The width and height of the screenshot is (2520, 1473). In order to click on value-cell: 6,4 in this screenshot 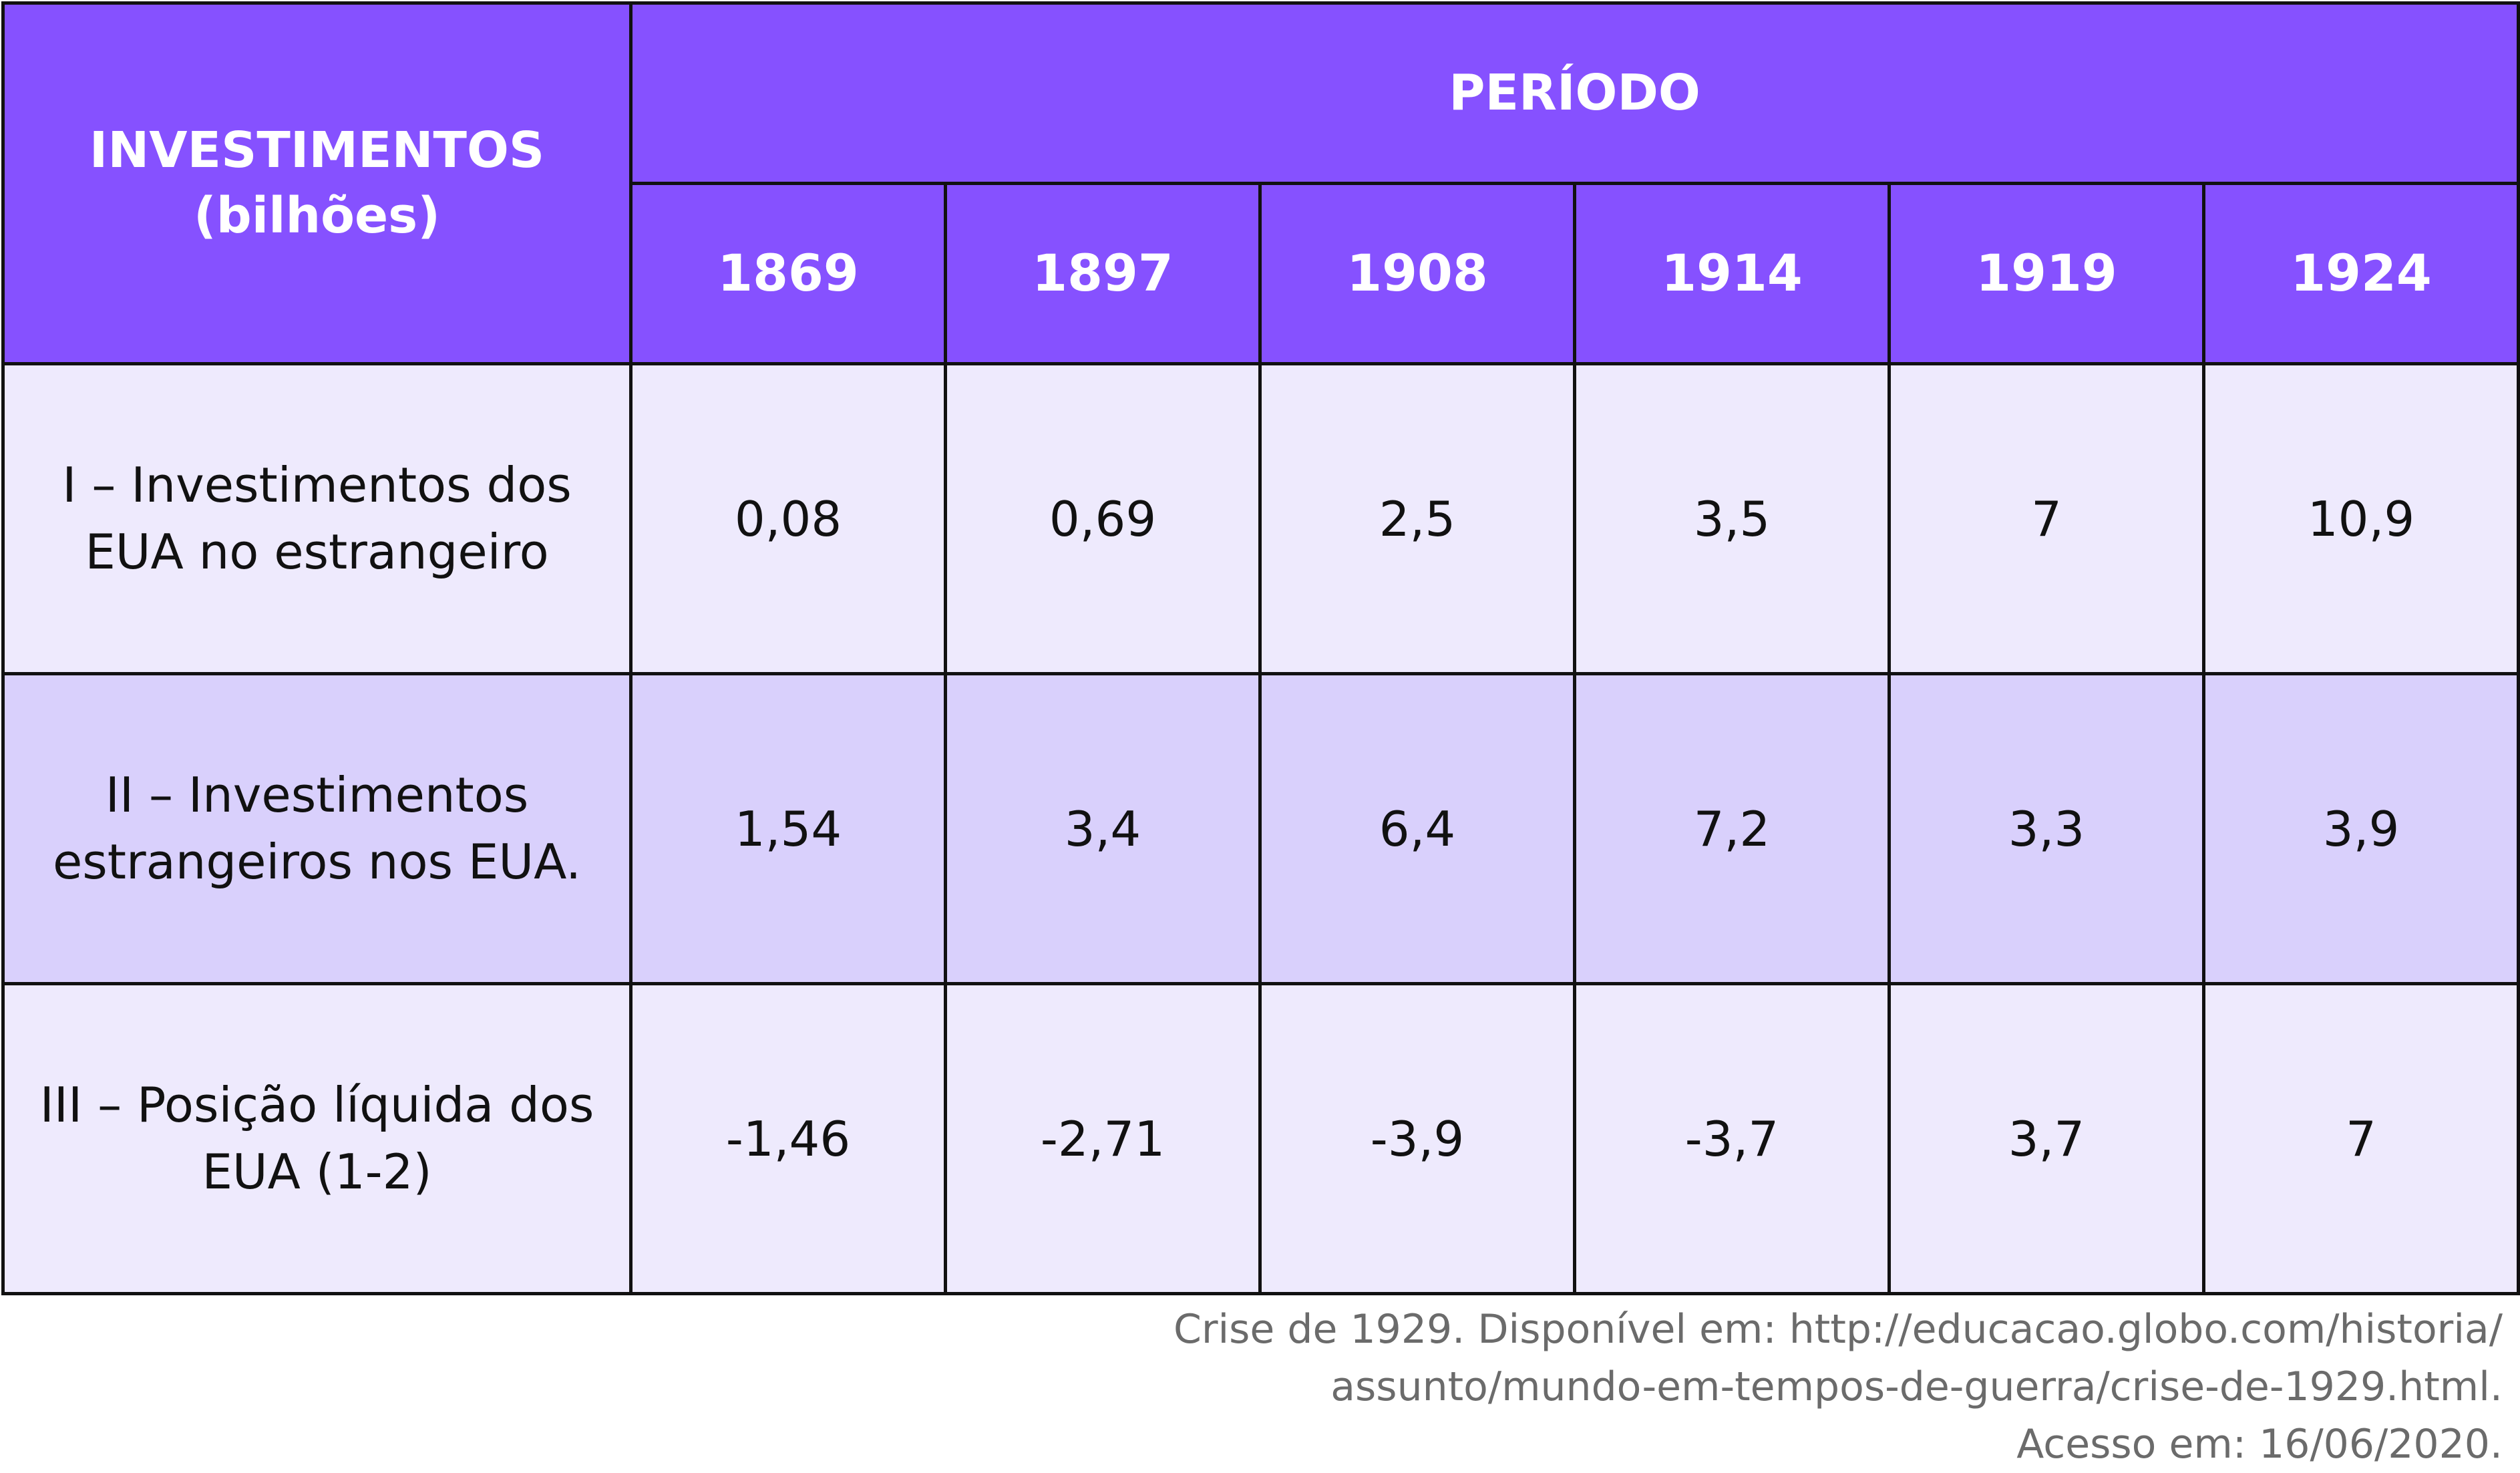, I will do `click(1417, 828)`.